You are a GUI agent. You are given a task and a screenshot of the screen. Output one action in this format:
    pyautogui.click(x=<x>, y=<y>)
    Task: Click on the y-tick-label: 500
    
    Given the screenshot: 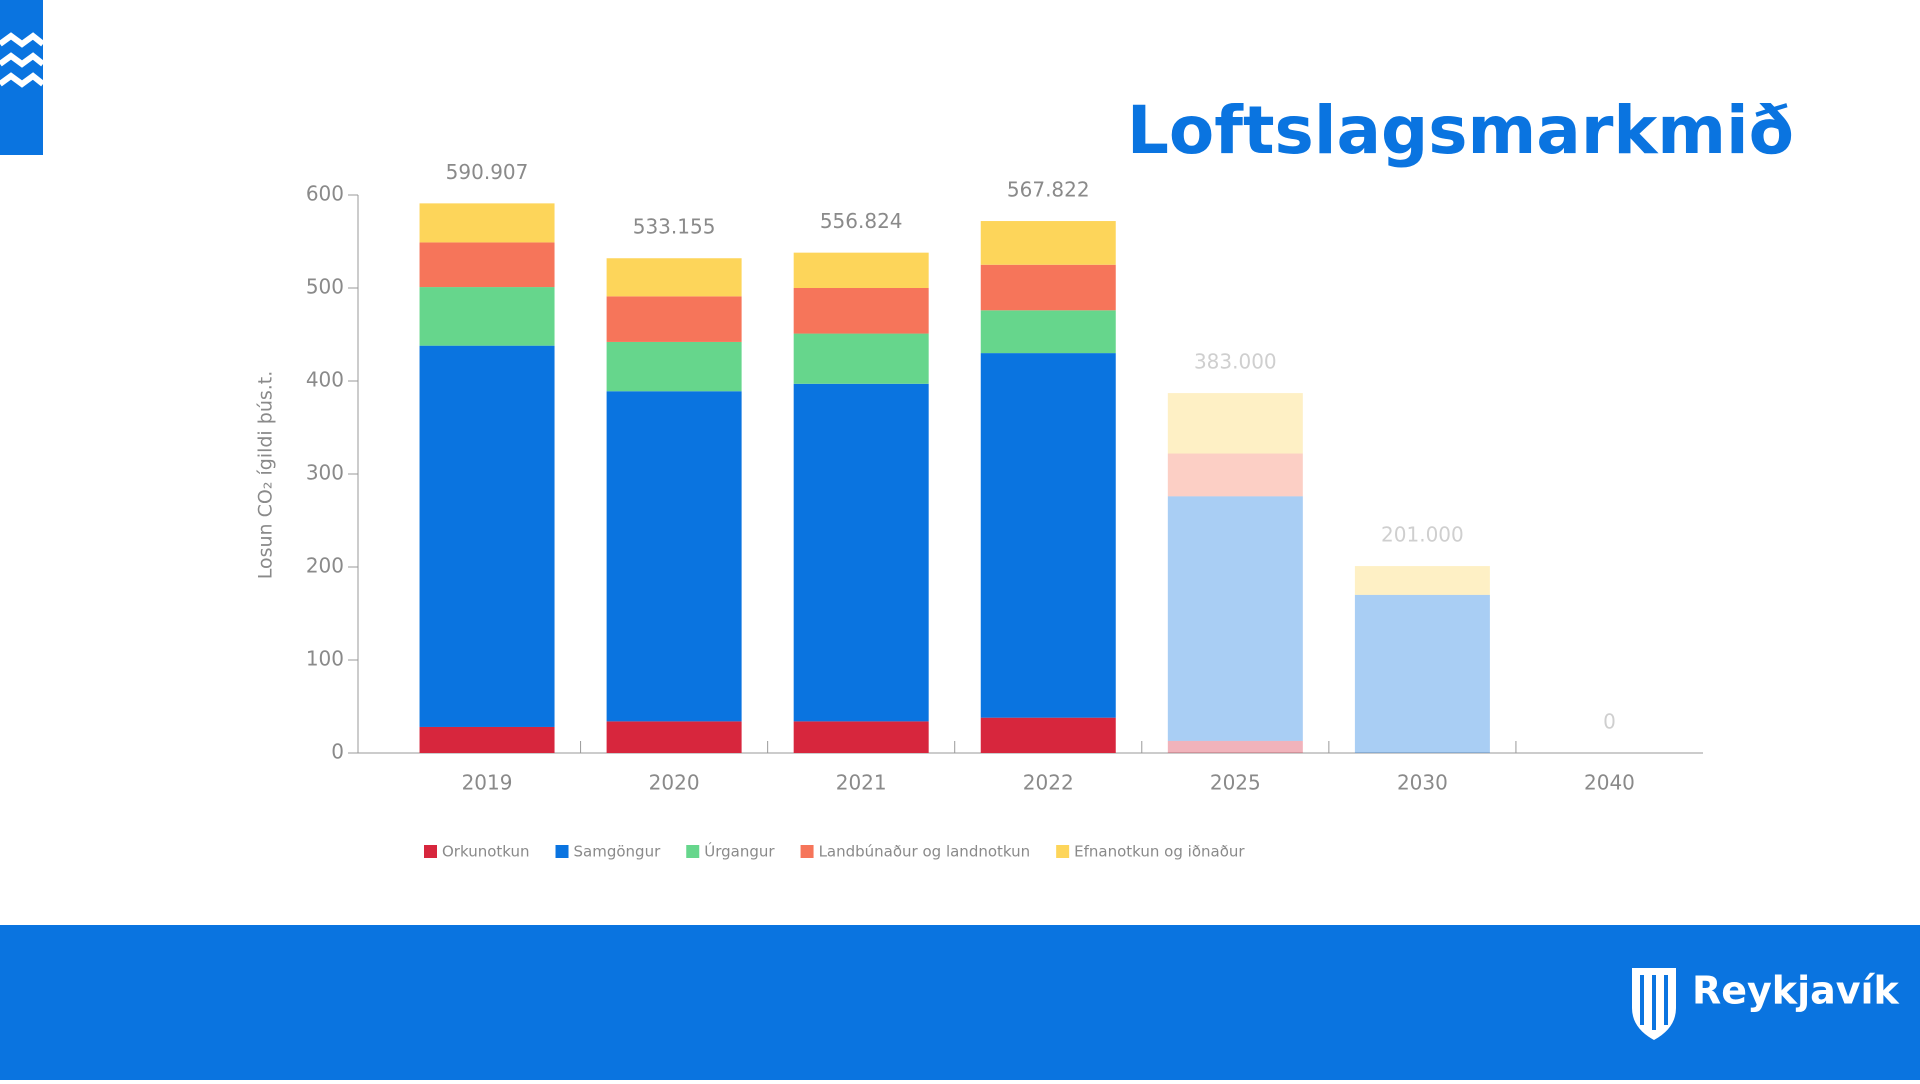 What is the action you would take?
    pyautogui.click(x=325, y=287)
    